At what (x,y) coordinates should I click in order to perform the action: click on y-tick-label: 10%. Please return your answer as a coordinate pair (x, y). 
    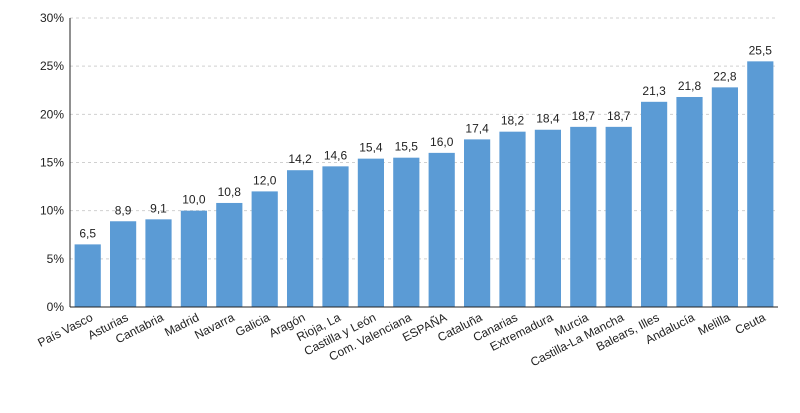
    Looking at the image, I should click on (52, 211).